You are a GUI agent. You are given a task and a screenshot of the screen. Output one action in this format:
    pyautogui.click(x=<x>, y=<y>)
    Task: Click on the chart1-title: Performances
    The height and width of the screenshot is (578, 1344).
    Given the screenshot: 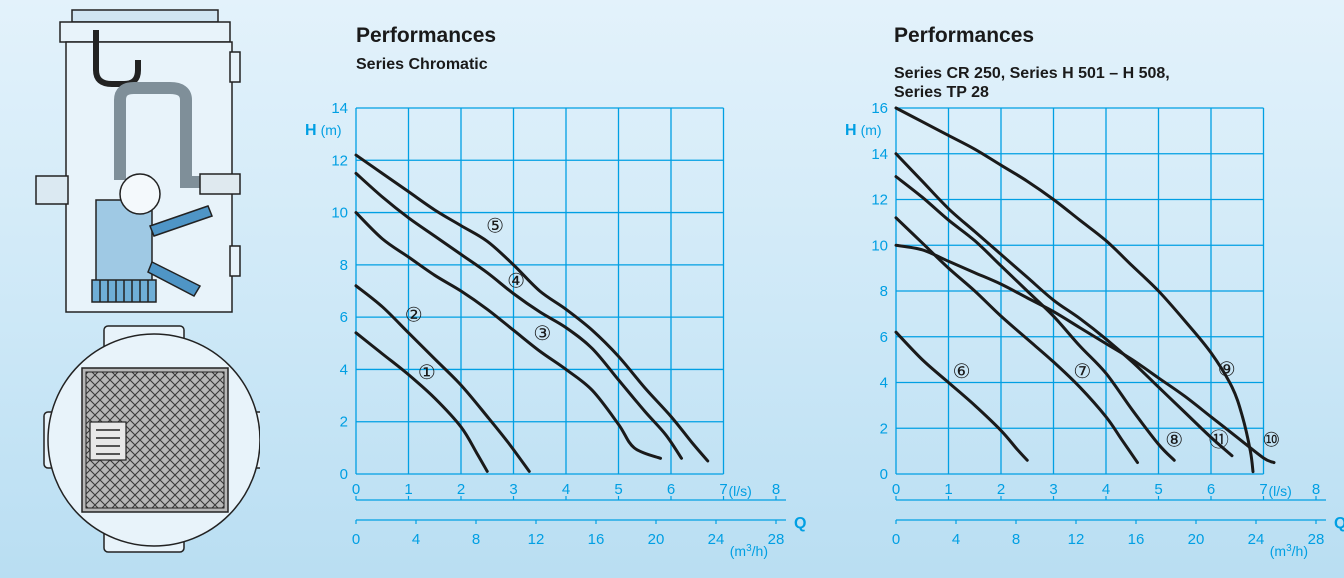 What is the action you would take?
    pyautogui.click(x=426, y=35)
    